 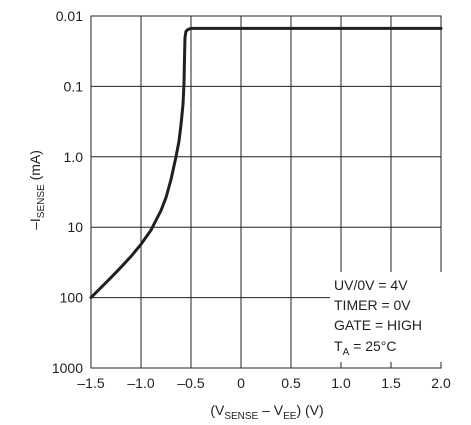 I want to click on annotation-timer: TIMER = 0V, so click(x=372, y=305).